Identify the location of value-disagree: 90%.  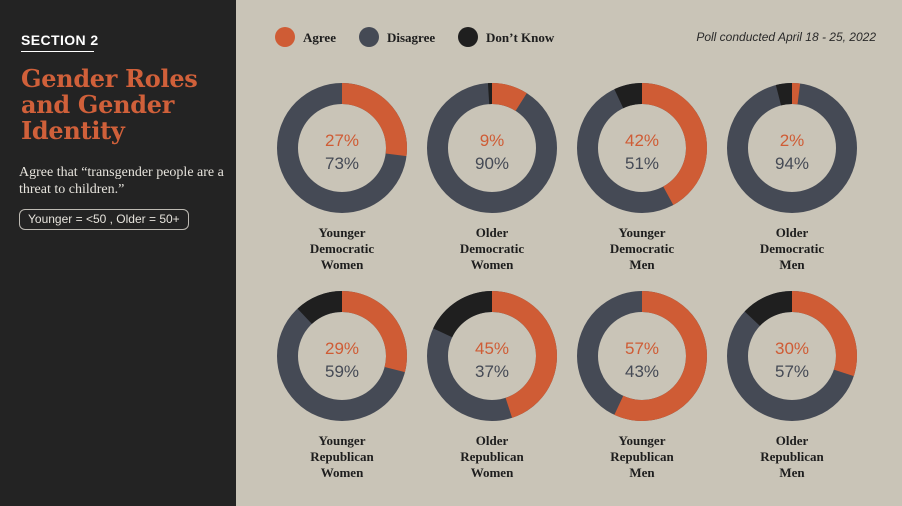
(492, 163).